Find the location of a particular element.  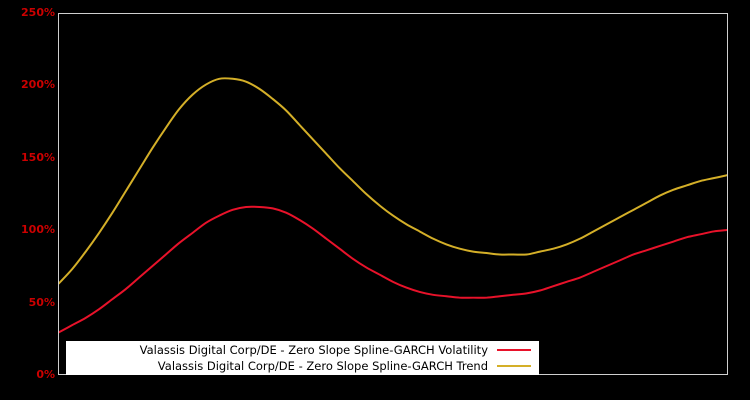

y-axis: 250% 200% 150% 100% 50% 0% is located at coordinates (27, 200).